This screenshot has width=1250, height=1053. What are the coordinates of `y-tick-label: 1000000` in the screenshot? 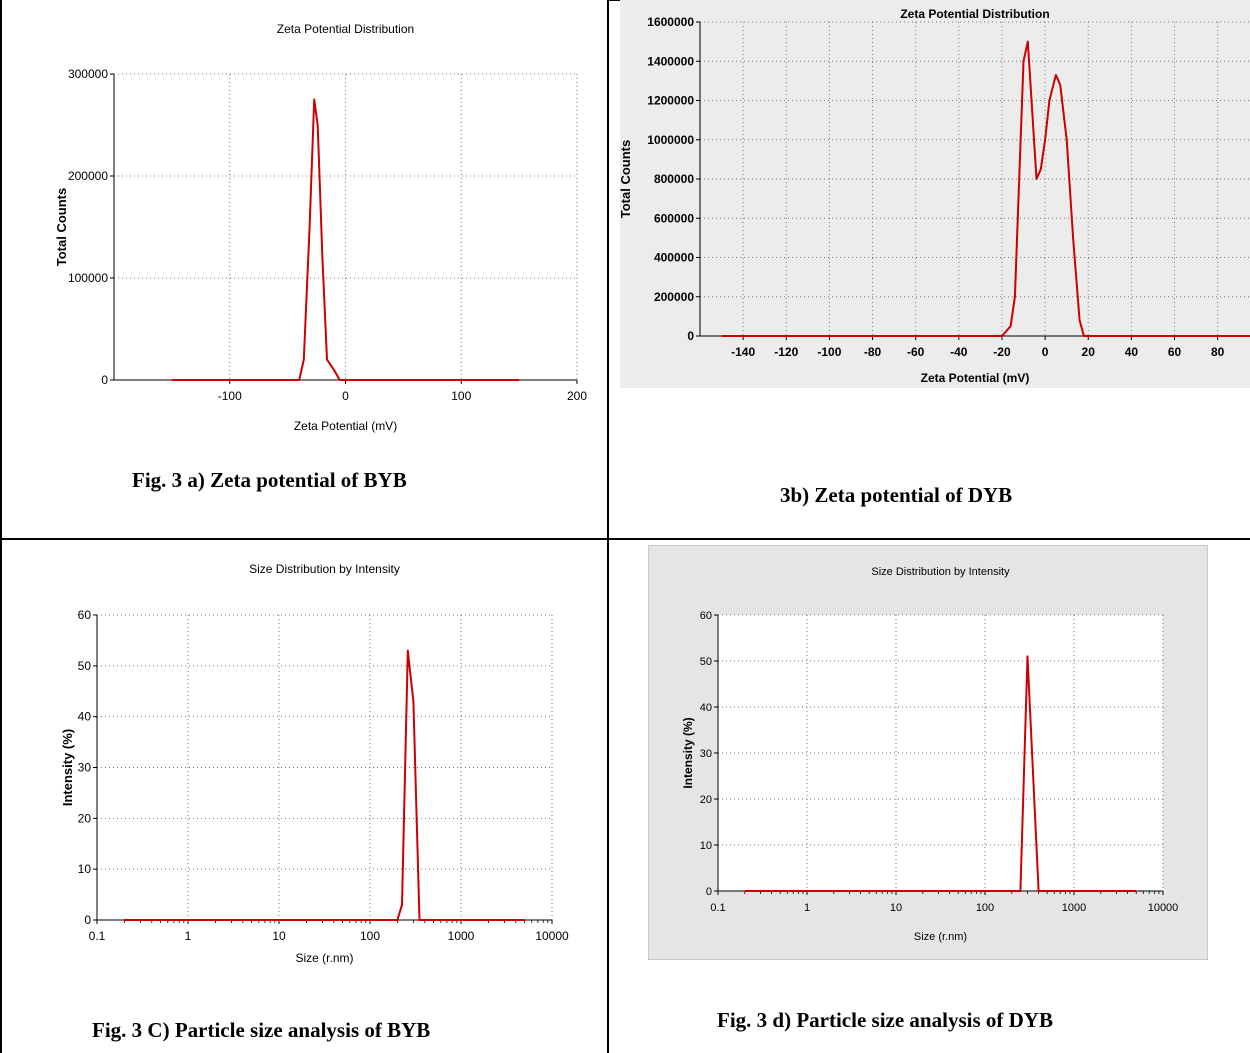 It's located at (670, 140).